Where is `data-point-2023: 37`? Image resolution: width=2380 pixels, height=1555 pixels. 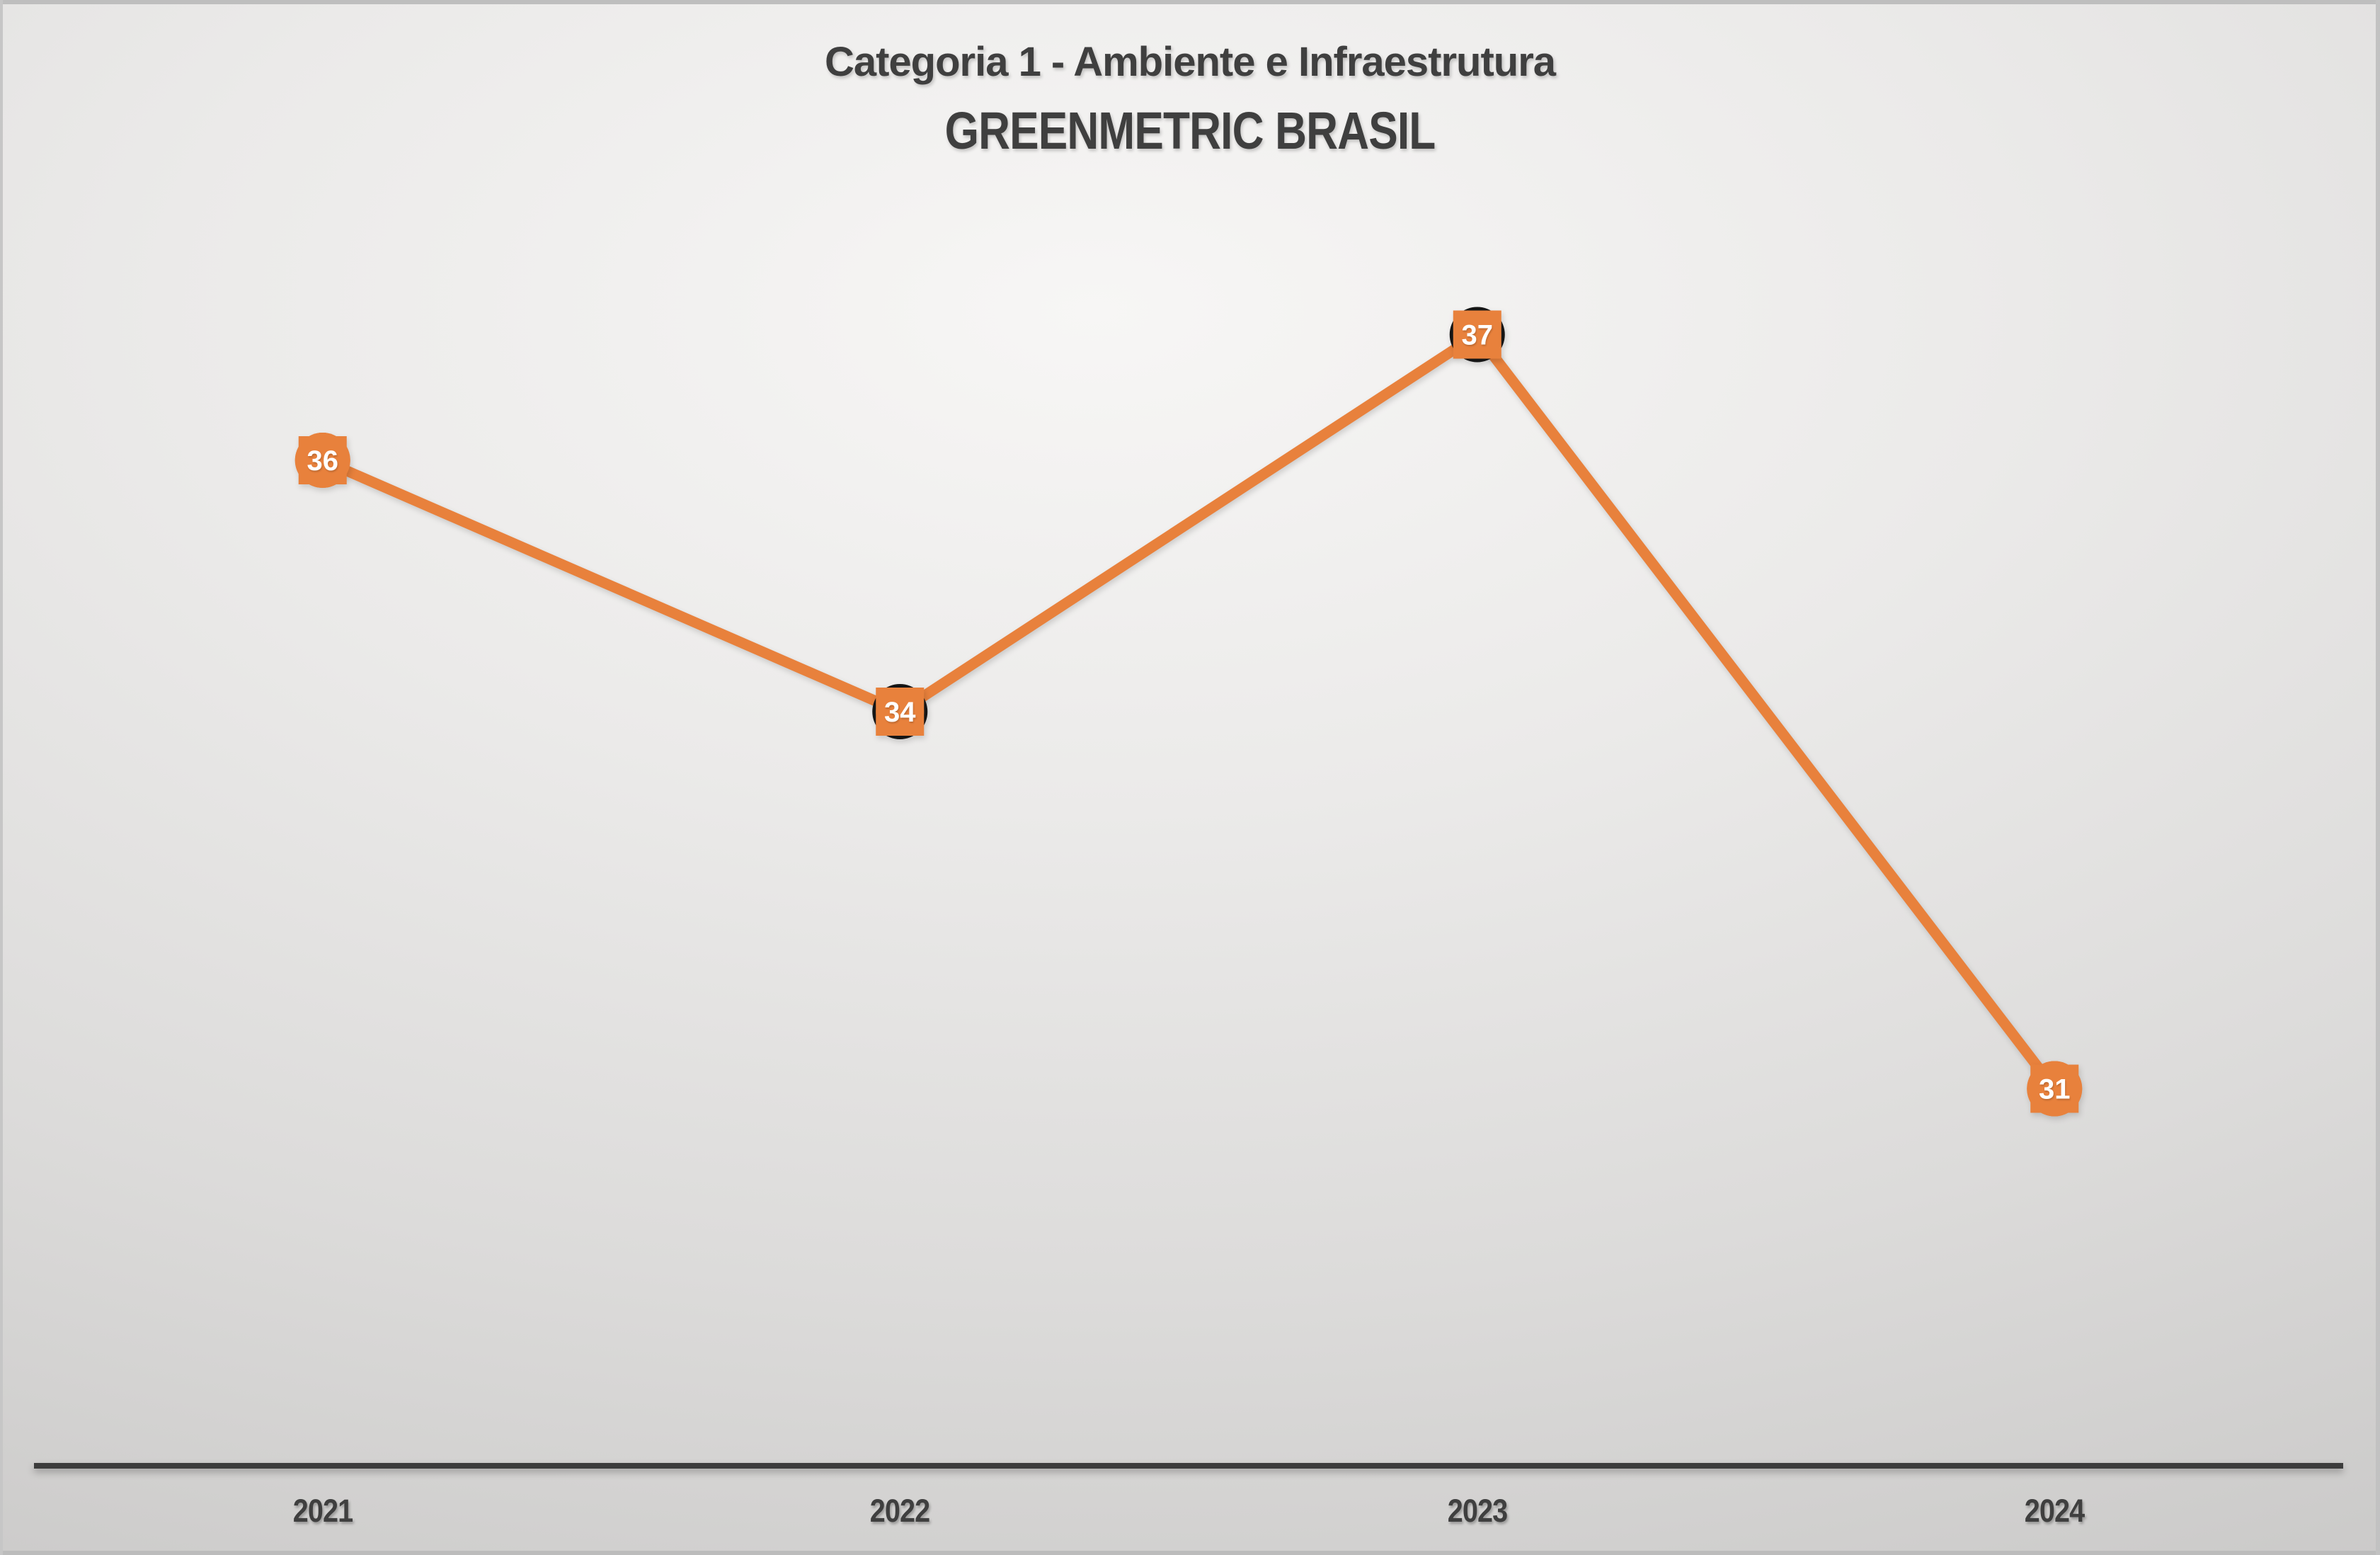
data-point-2023: 37 is located at coordinates (1477, 335).